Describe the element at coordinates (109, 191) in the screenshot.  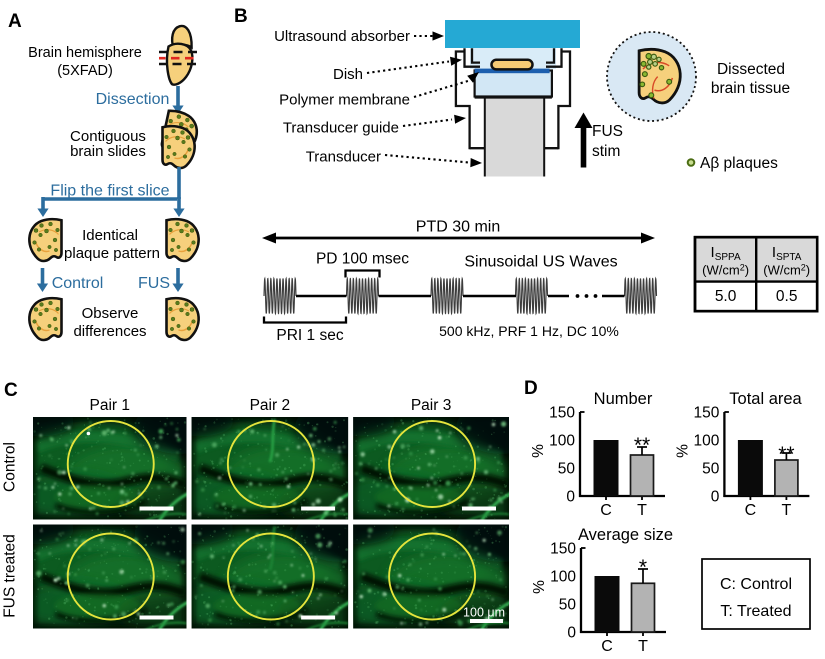
I see `svg-text: Flip the first slice` at that location.